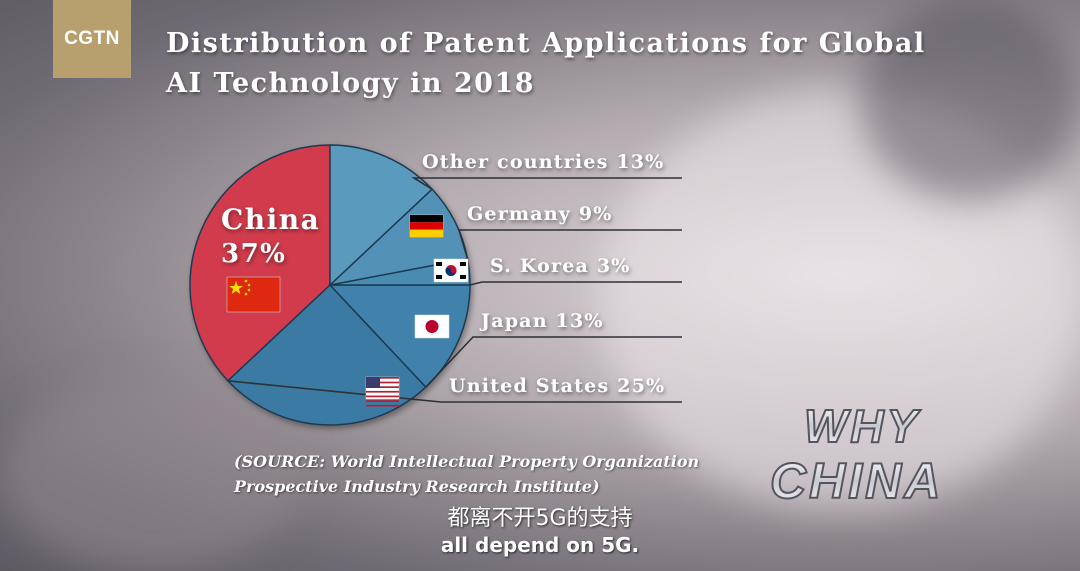 The image size is (1080, 571). Describe the element at coordinates (970, 100) in the screenshot. I see `background-blur-shadow` at that location.